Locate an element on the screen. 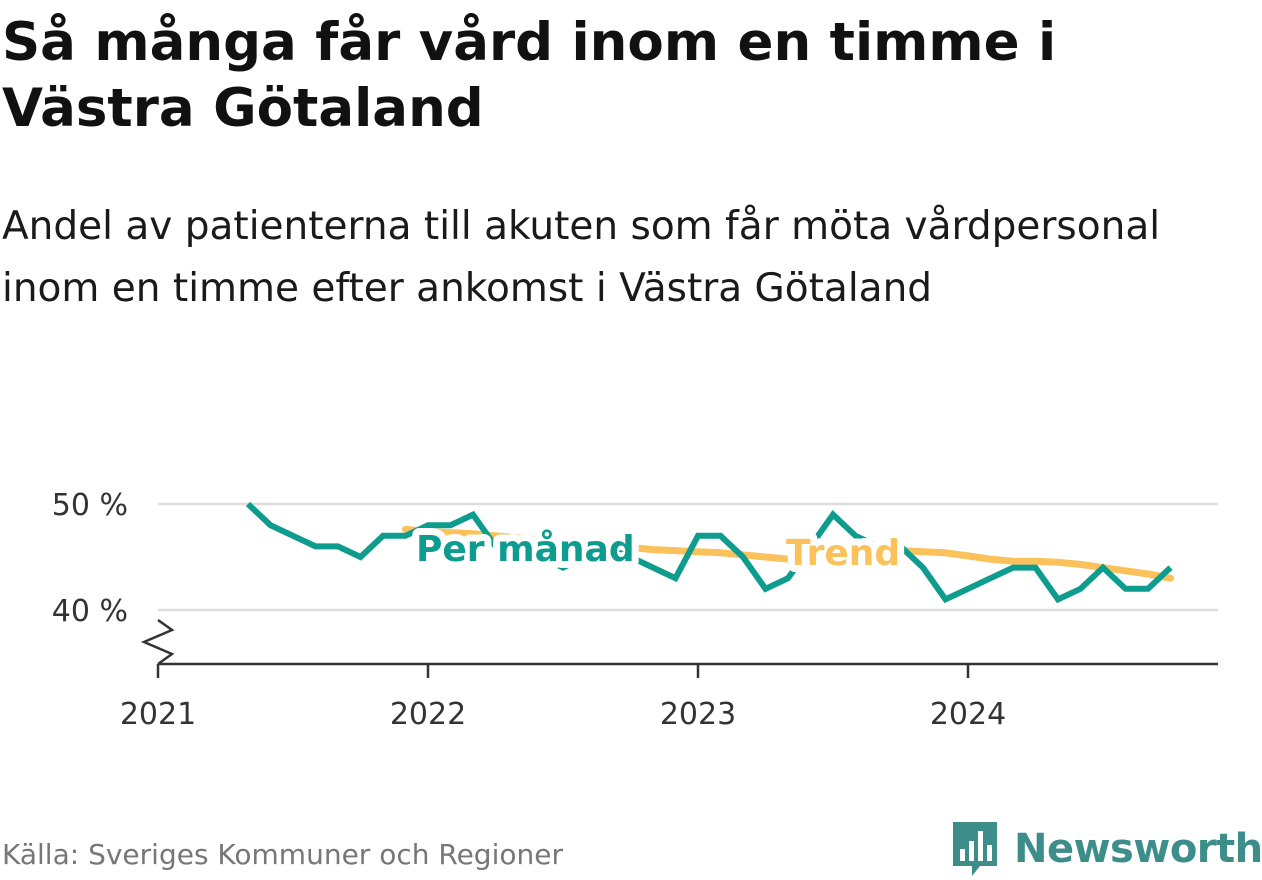  y-axis-ticks: 40 % 50 % is located at coordinates (90, 558).